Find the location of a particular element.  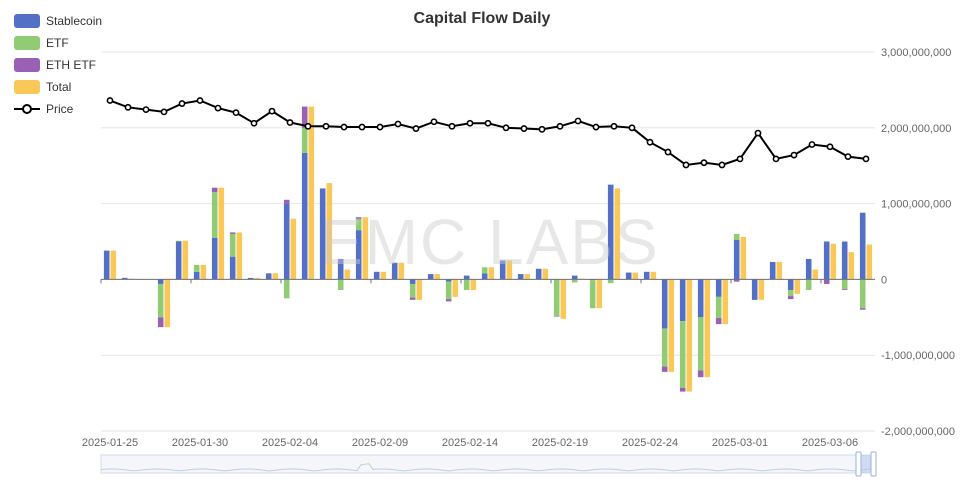

legend-item-total: Total is located at coordinates (58, 87).